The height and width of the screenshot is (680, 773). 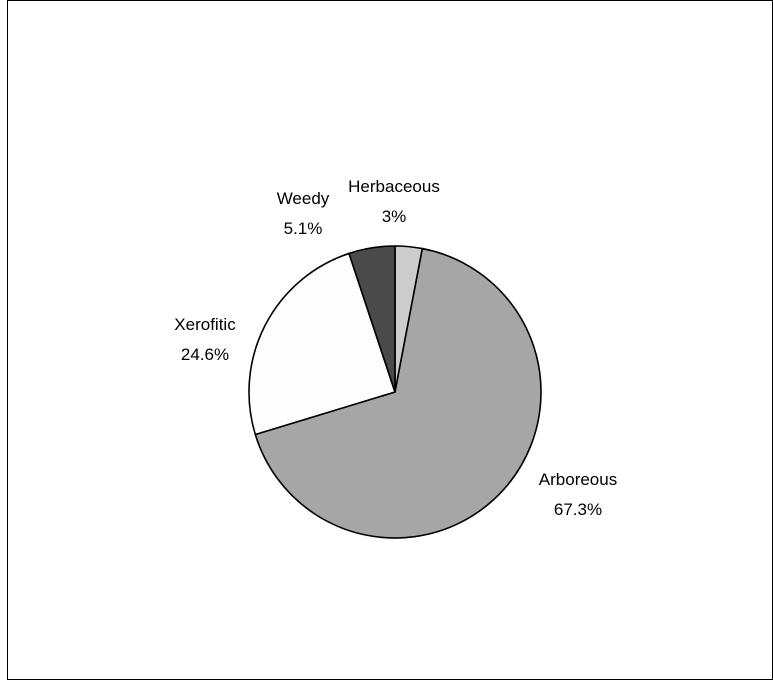 What do you see at coordinates (303, 198) in the screenshot?
I see `slice-label-weedy: Weedy` at bounding box center [303, 198].